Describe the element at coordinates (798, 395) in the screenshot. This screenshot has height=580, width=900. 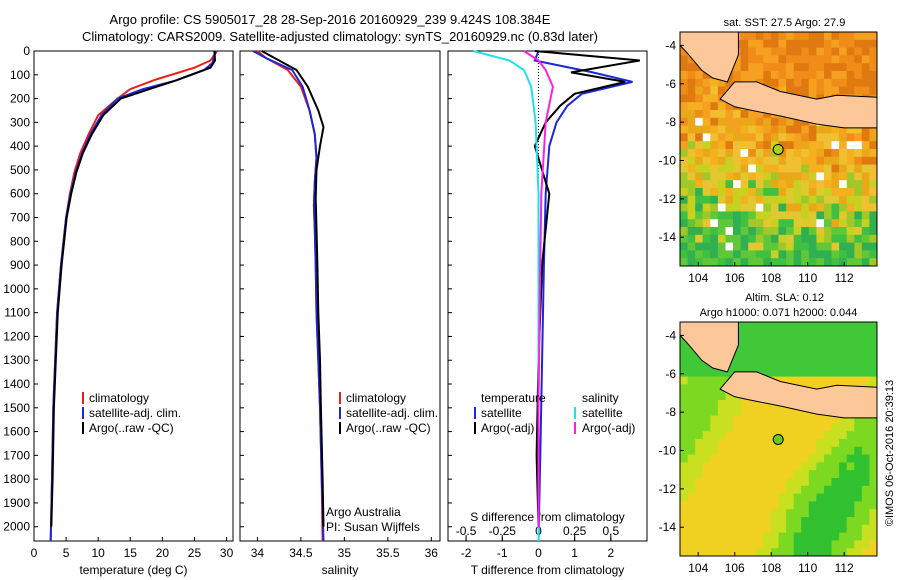
I see `land-java` at that location.